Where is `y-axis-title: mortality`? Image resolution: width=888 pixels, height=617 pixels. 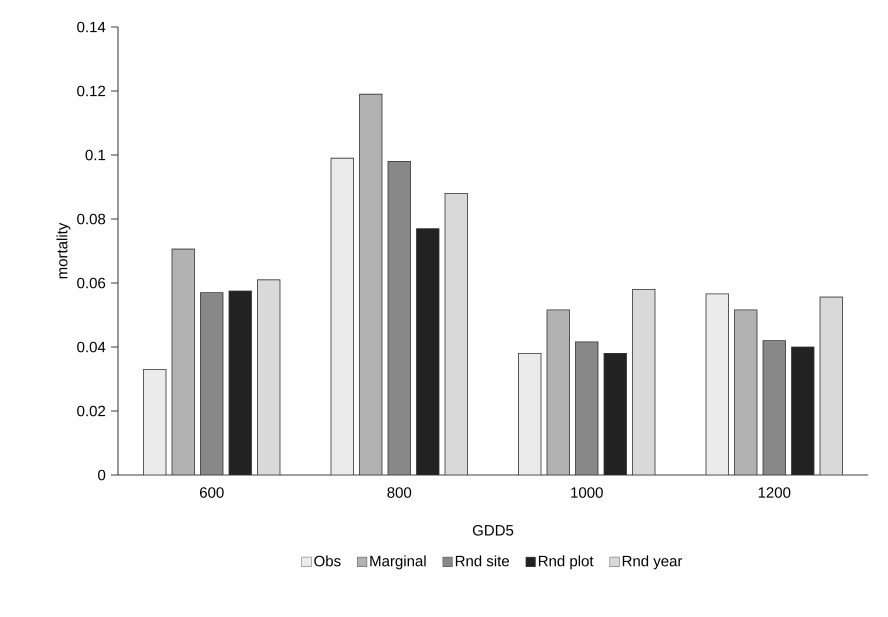 y-axis-title: mortality is located at coordinates (63, 250).